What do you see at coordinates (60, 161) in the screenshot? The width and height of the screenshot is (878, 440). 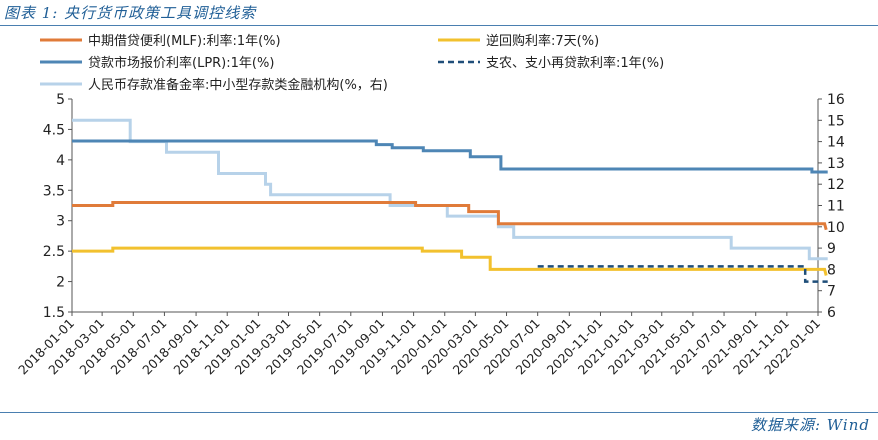 I see `left-tick-label: 4` at bounding box center [60, 161].